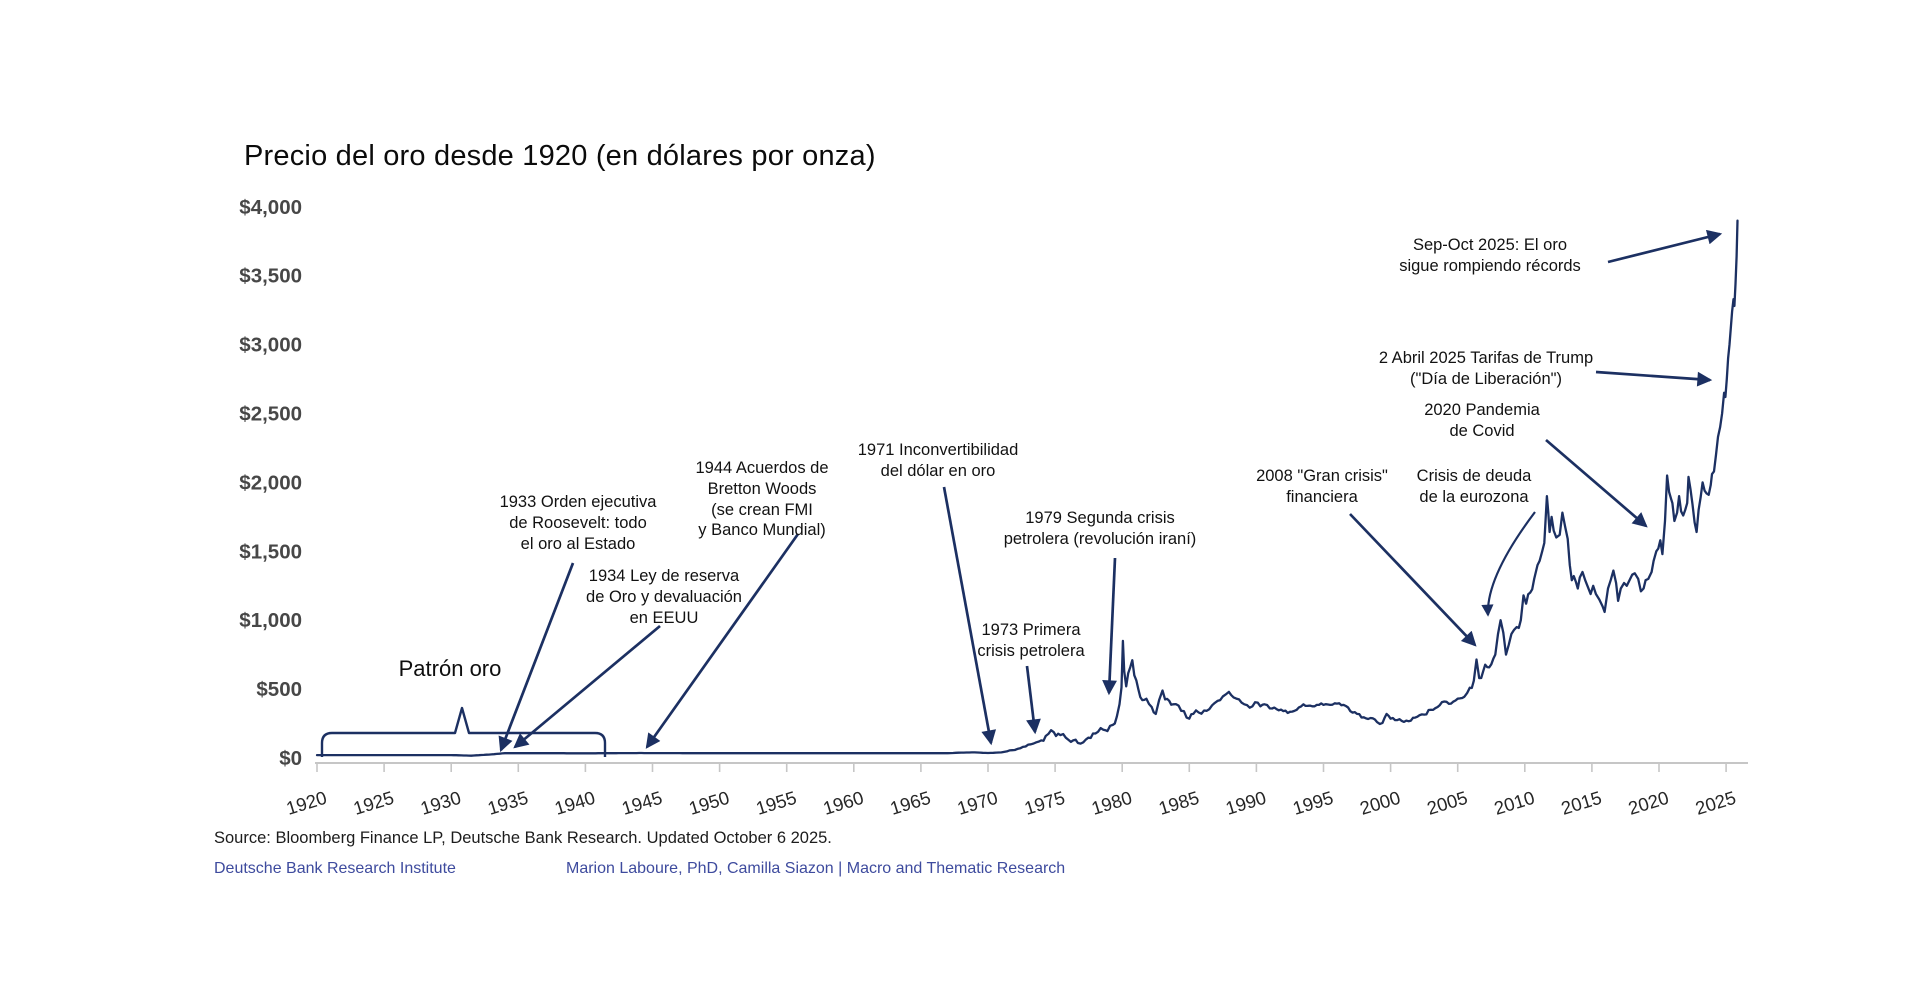 The image size is (1920, 1006). What do you see at coordinates (1245, 803) in the screenshot?
I see `x-tick-label: 1990` at bounding box center [1245, 803].